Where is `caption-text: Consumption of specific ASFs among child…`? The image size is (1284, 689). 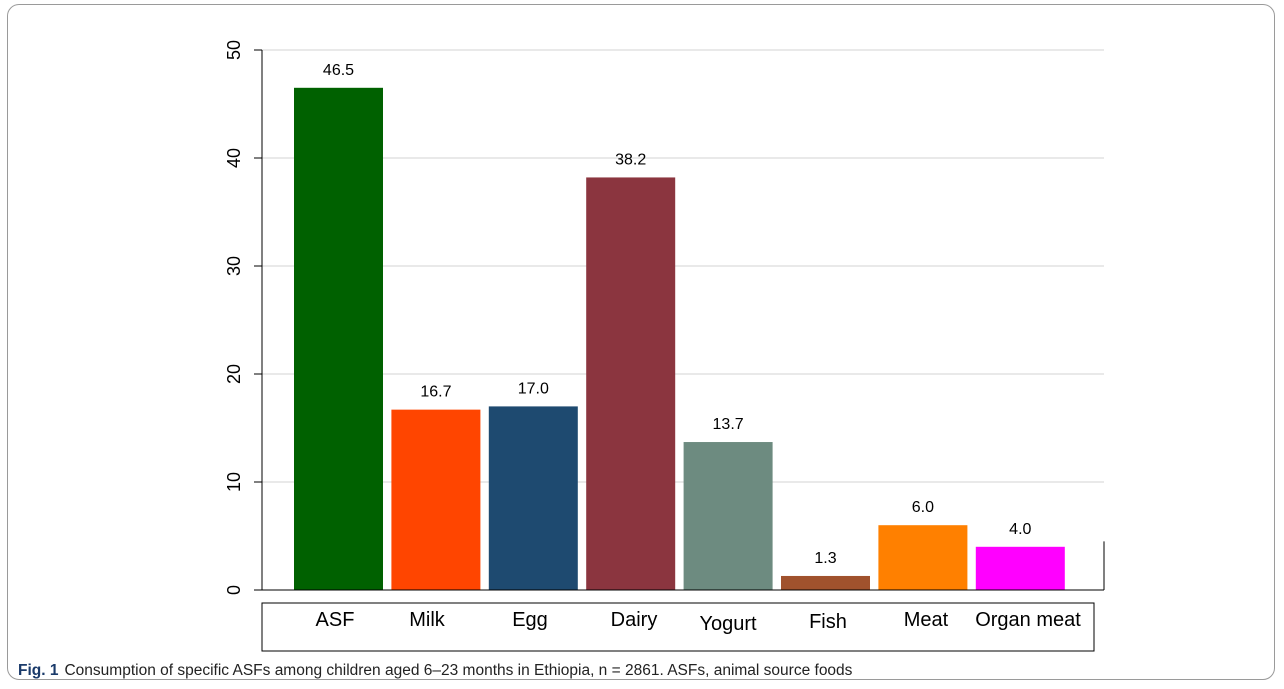 caption-text: Consumption of specific ASFs among child… is located at coordinates (458, 670).